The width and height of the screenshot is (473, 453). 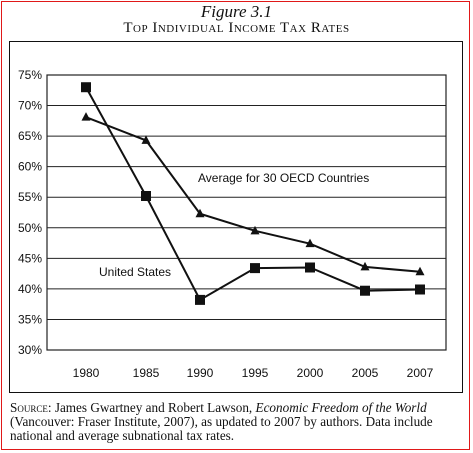 What do you see at coordinates (365, 373) in the screenshot?
I see `x-tick-label: 2005` at bounding box center [365, 373].